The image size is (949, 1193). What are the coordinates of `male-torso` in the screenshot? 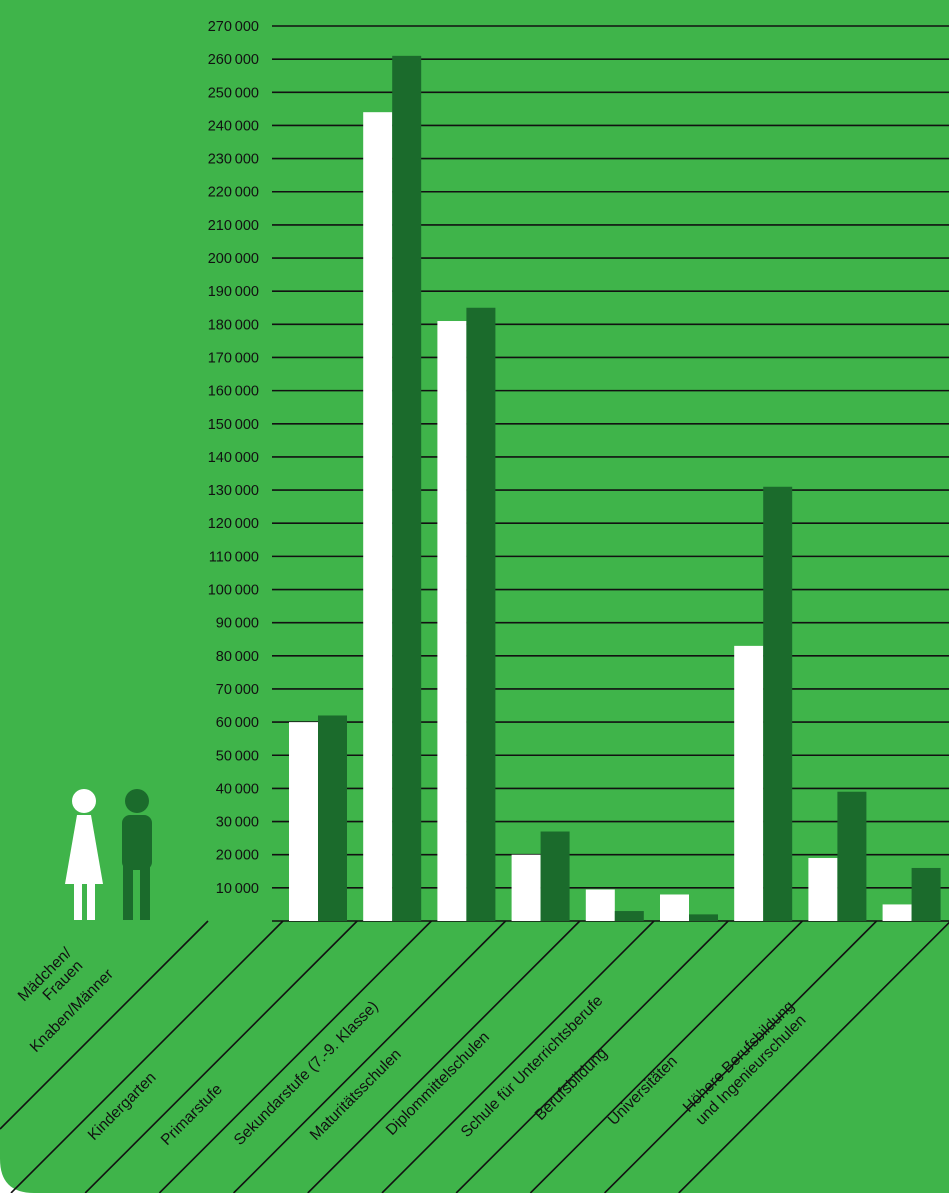 It's located at (137, 842).